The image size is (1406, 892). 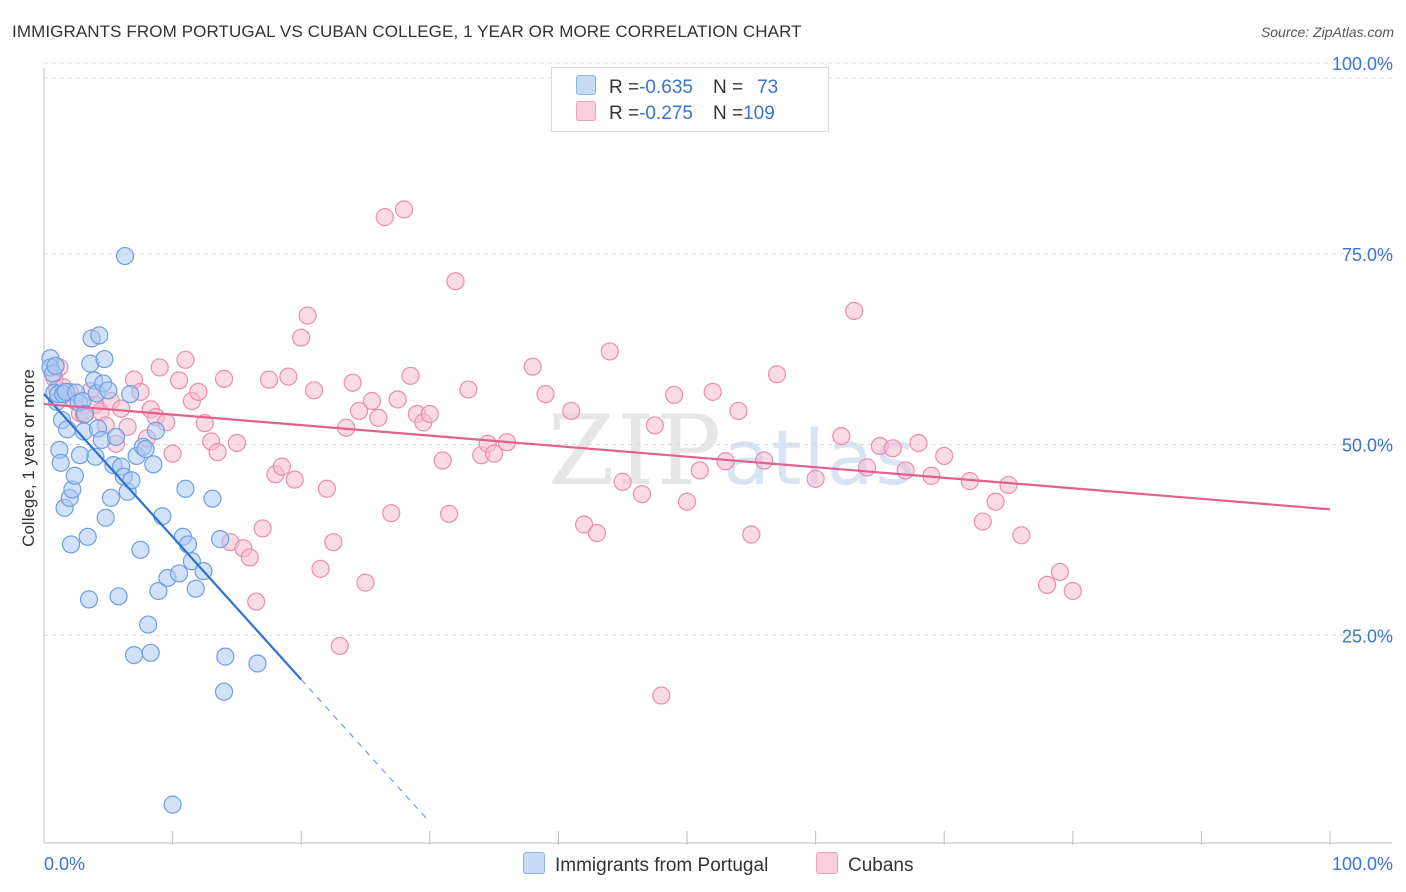 What do you see at coordinates (28, 458) in the screenshot?
I see `y-axis-label: College, 1 year or more` at bounding box center [28, 458].